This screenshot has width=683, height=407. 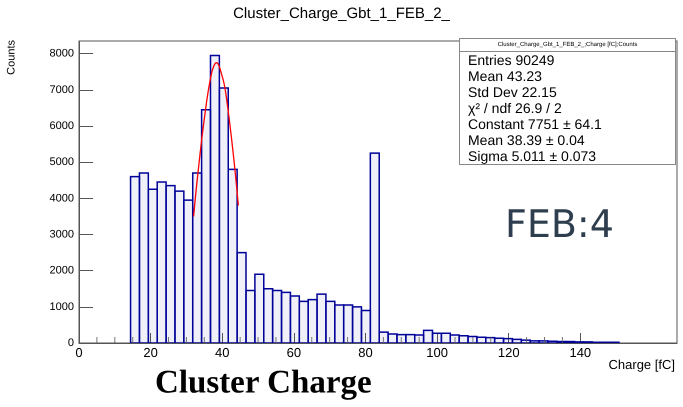 I want to click on y-axis-title: Counts, so click(x=12, y=57).